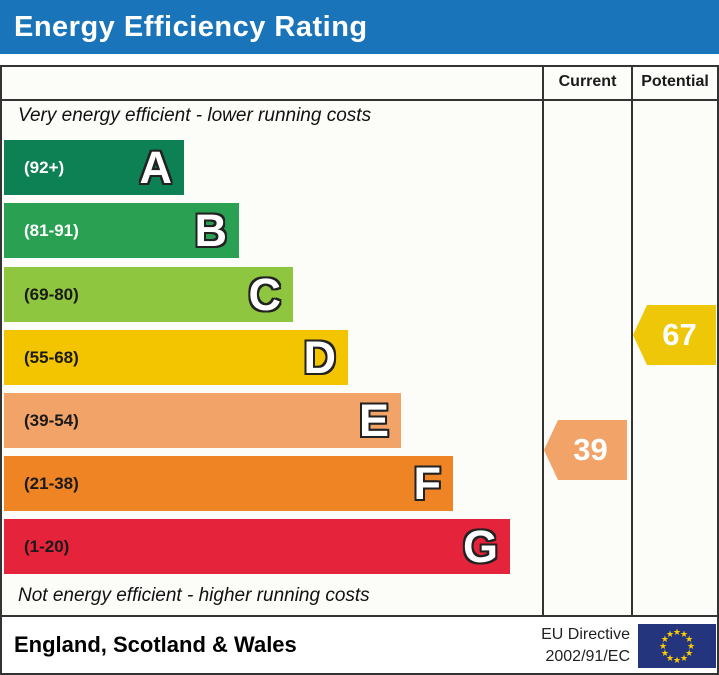 The image size is (719, 675). What do you see at coordinates (480, 546) in the screenshot?
I see `band-letter: G` at bounding box center [480, 546].